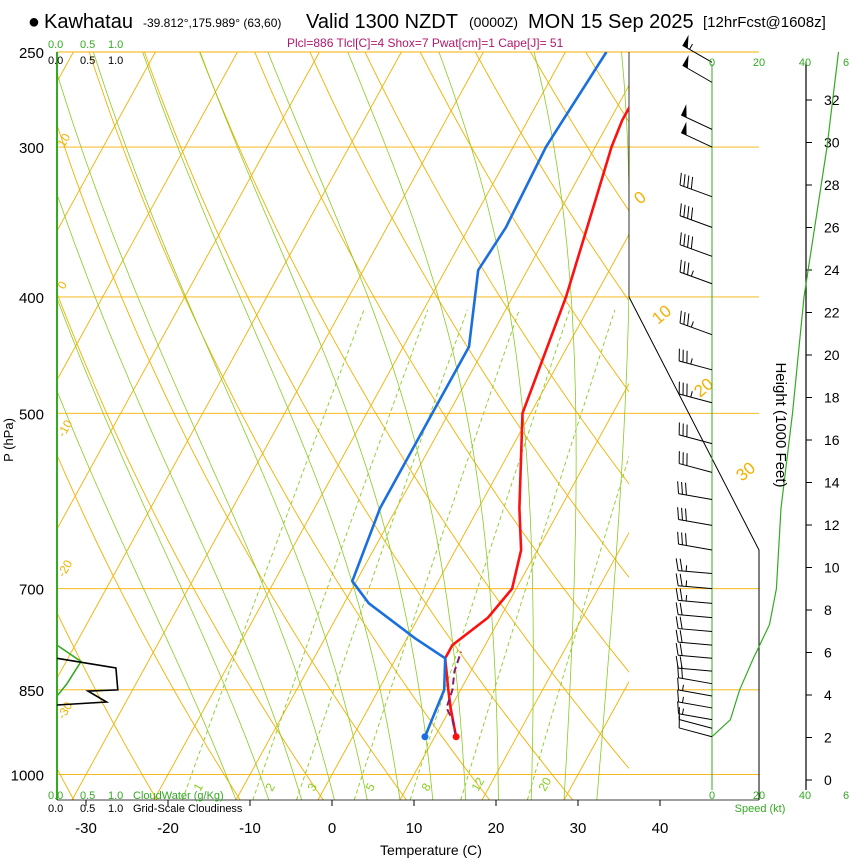 The image size is (850, 860). Describe the element at coordinates (88, 22) in the screenshot. I see `station-name: Kawhatau` at that location.